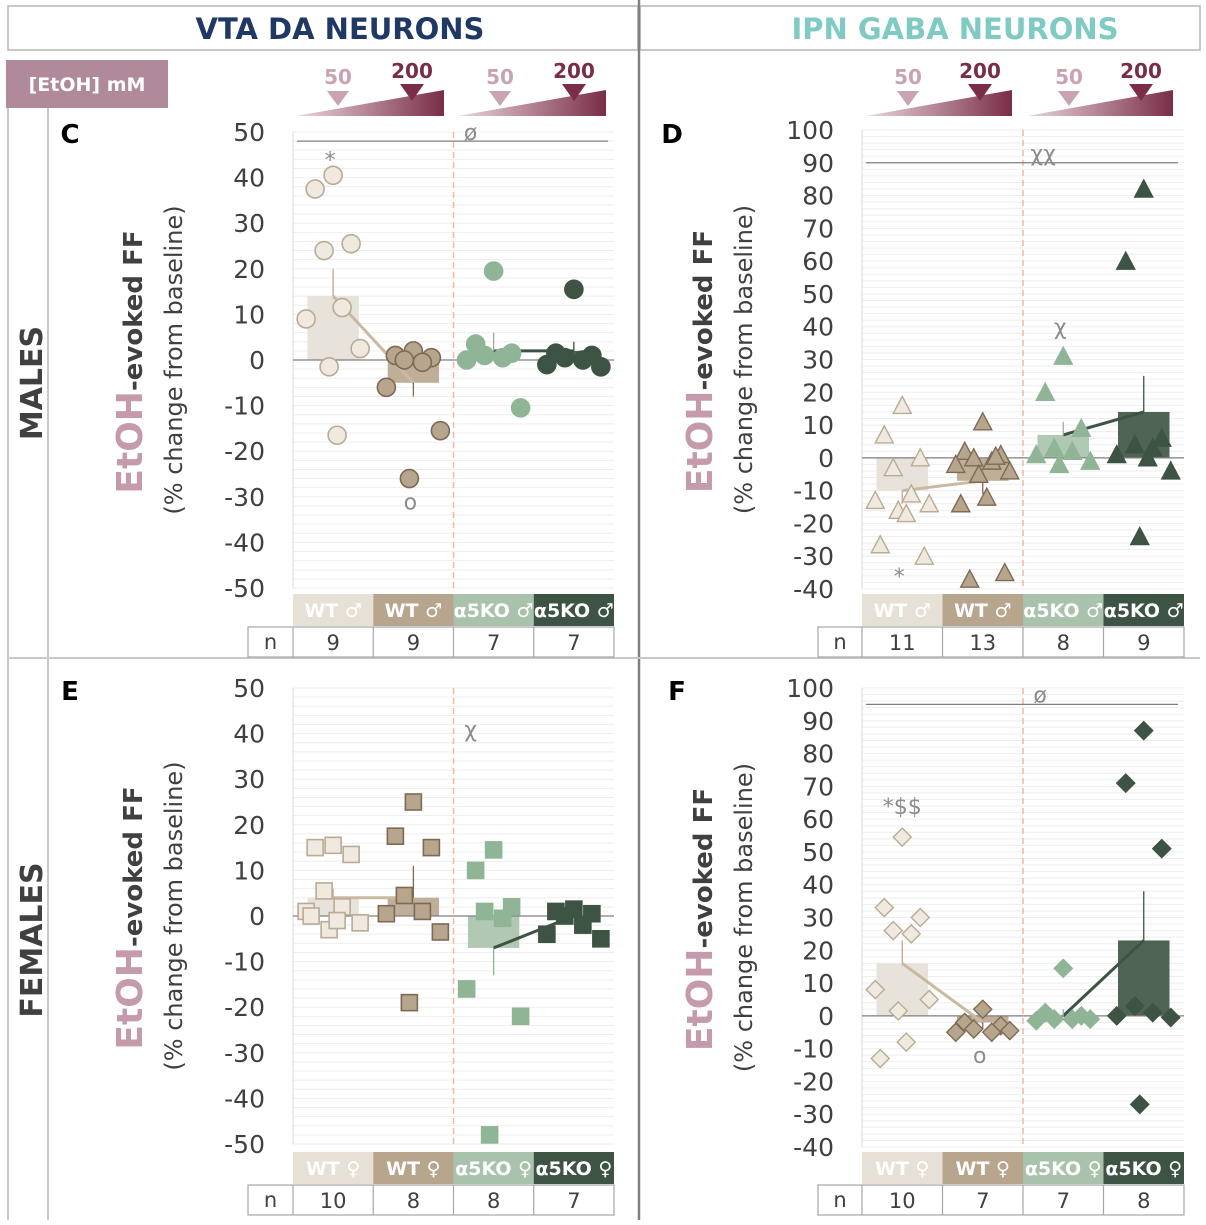 This screenshot has height=1225, width=1206. I want to click on y-tick-label: 100, so click(810, 130).